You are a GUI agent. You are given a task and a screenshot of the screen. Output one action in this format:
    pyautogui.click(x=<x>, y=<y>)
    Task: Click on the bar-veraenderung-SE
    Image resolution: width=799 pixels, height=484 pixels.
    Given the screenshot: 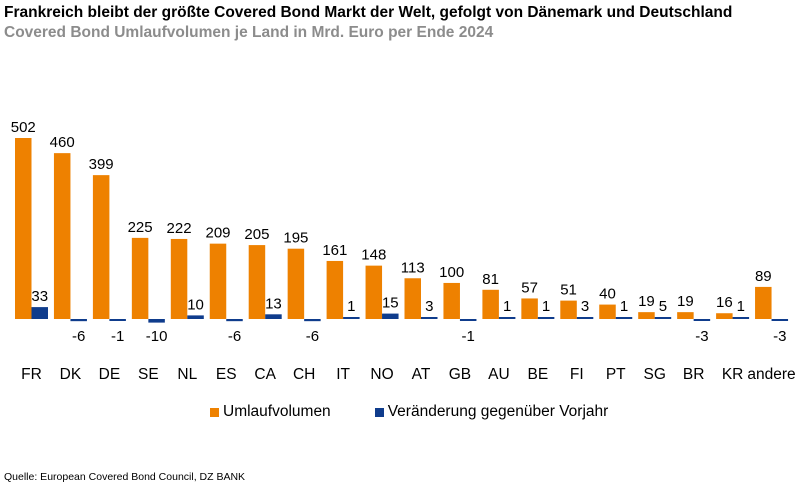 What is the action you would take?
    pyautogui.click(x=156, y=321)
    